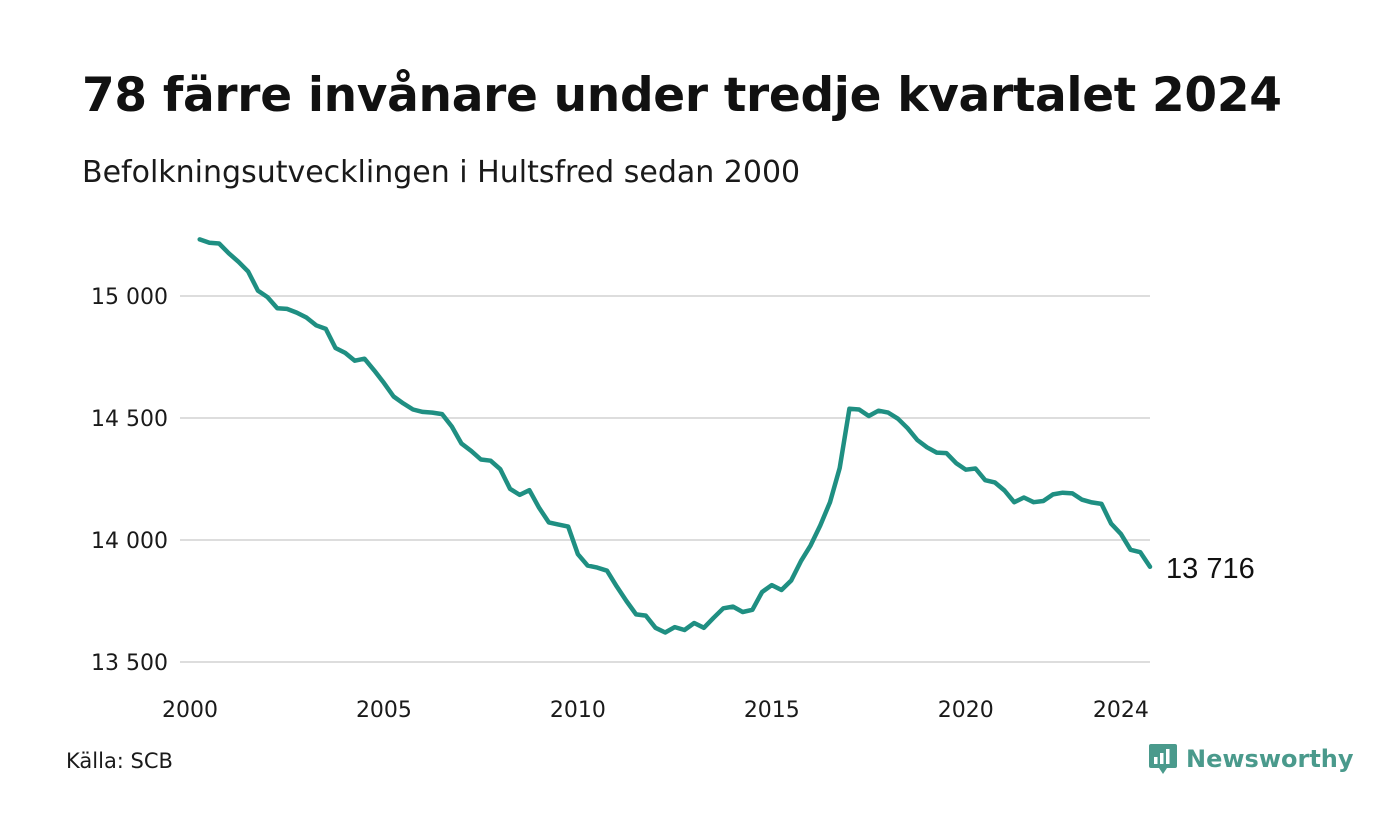 This screenshot has height=840, width=1400. What do you see at coordinates (1270, 759) in the screenshot?
I see `brand-name: Newsworthy` at bounding box center [1270, 759].